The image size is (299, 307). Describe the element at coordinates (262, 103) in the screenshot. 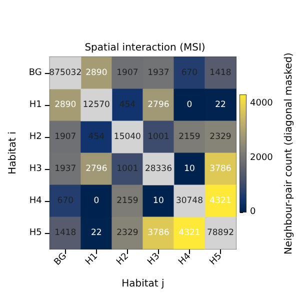

I see `color-bar-label: 4000` at that location.